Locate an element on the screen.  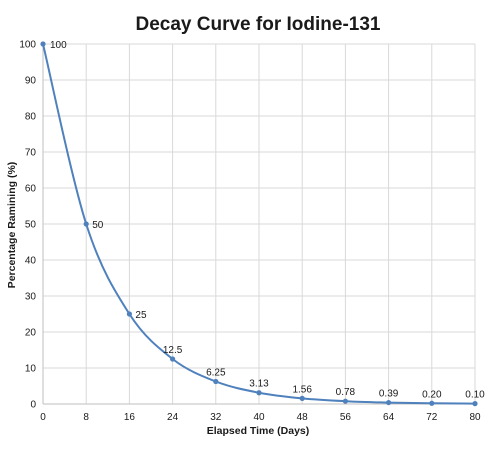
data-label: 3.13 is located at coordinates (259, 384).